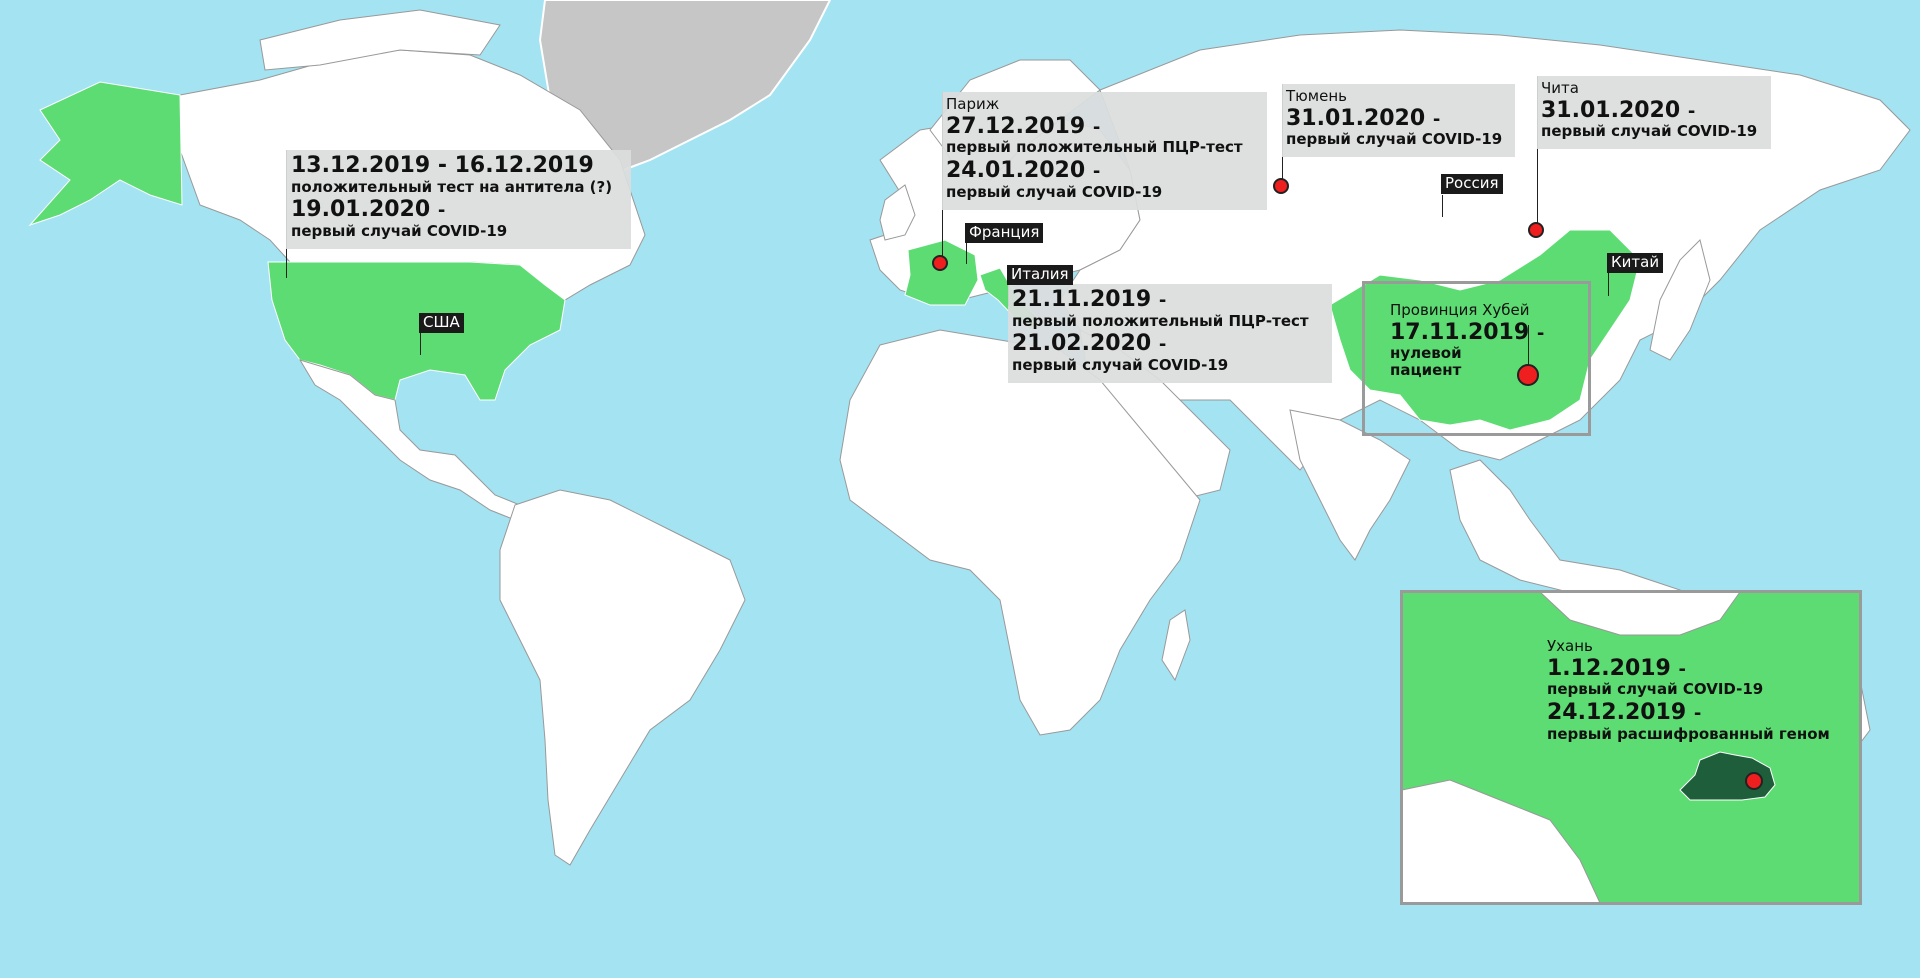  I want to click on wuhan-date-first-case: 1.12.2019 -, so click(1617, 668).